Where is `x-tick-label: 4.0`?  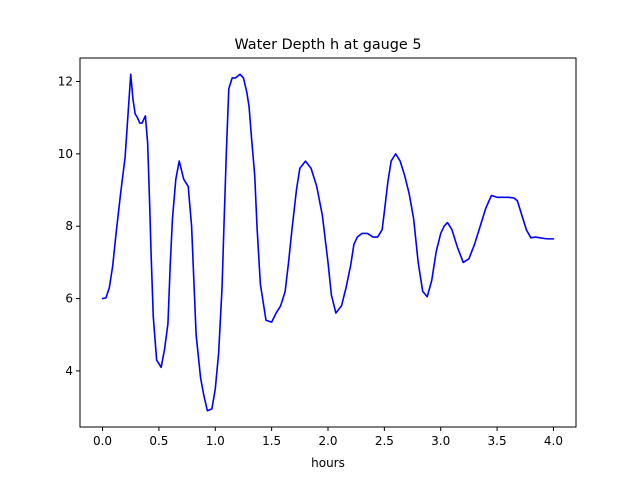 x-tick-label: 4.0 is located at coordinates (553, 441).